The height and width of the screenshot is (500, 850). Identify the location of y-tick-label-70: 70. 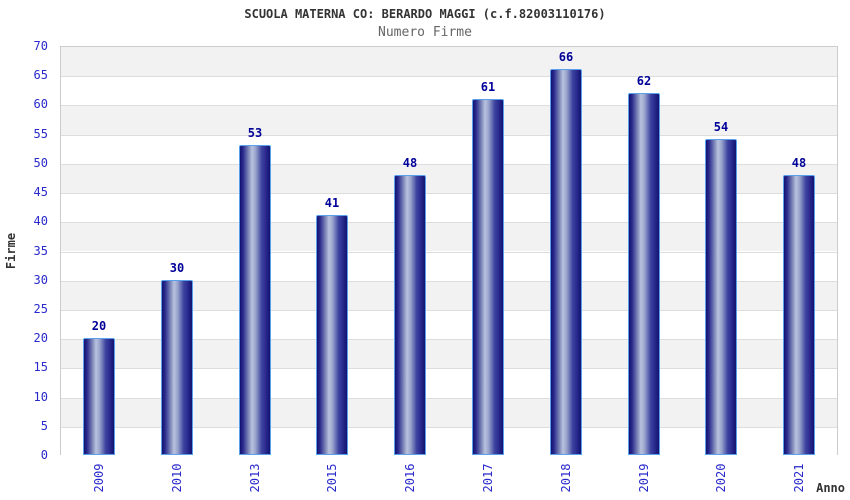
(40, 46).